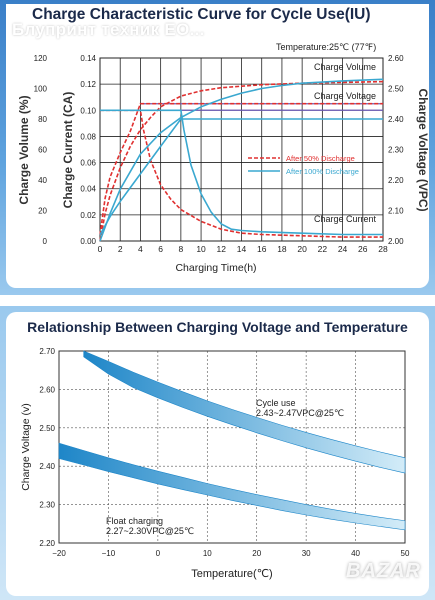  Describe the element at coordinates (405, 553) in the screenshot. I see `x-tick-label: 50` at that location.